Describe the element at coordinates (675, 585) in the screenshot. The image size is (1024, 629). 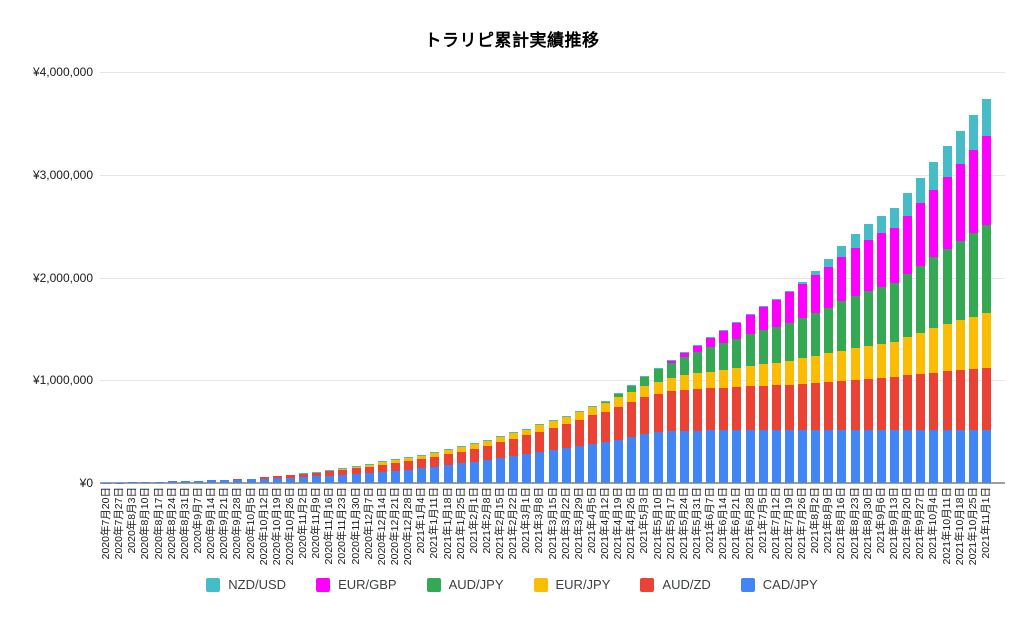
I see `legend-item-aud-zd: AUD/ZD` at that location.